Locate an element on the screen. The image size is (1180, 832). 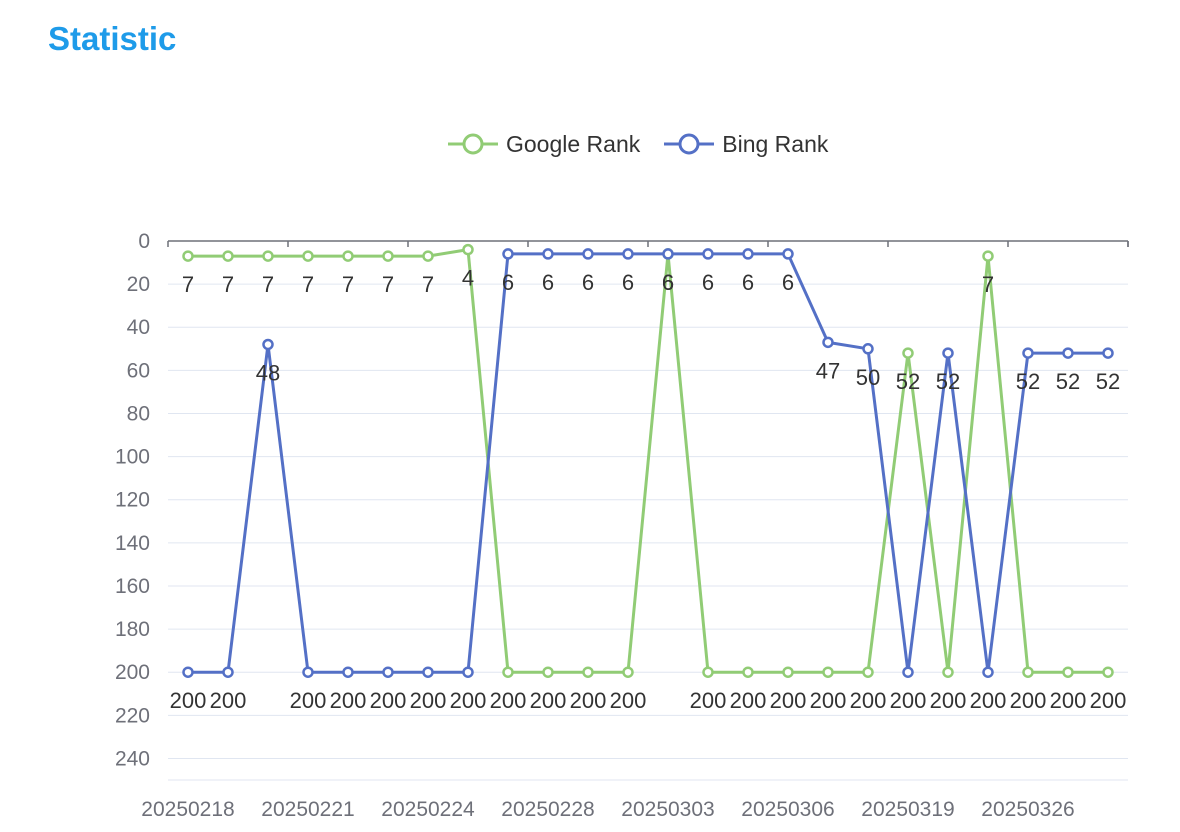
y-tick-label: 80 is located at coordinates (138, 413).